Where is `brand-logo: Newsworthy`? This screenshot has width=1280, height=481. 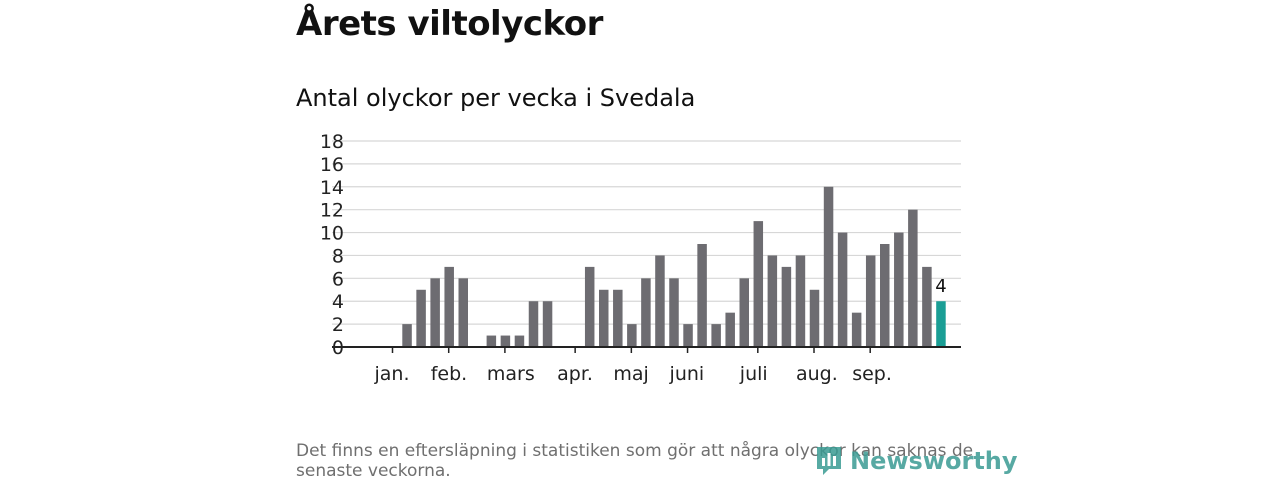
brand-logo: Newsworthy is located at coordinates (916, 461).